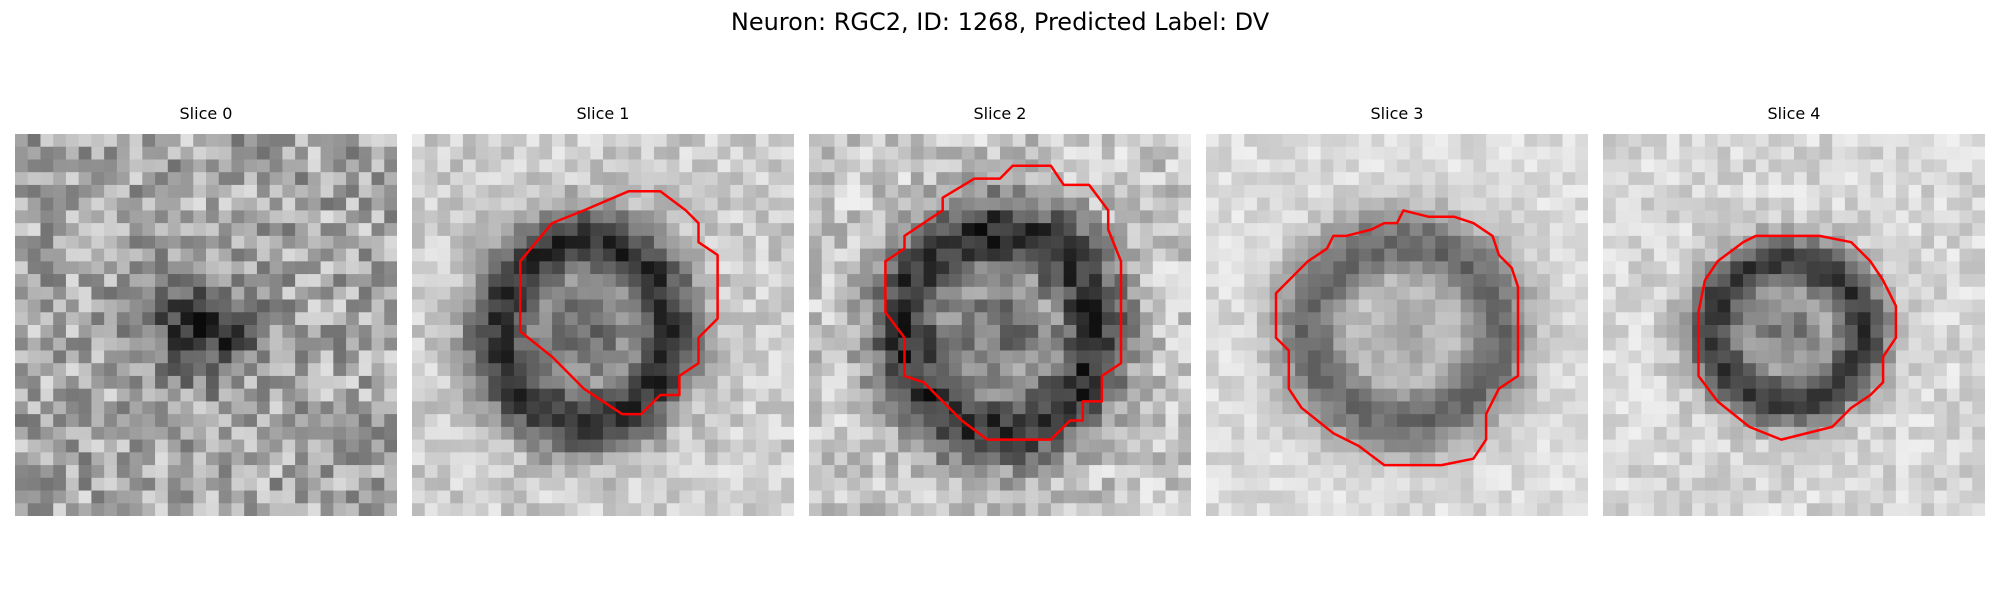 The width and height of the screenshot is (2000, 600). What do you see at coordinates (603, 113) in the screenshot?
I see `slice-title: Slice 1` at bounding box center [603, 113].